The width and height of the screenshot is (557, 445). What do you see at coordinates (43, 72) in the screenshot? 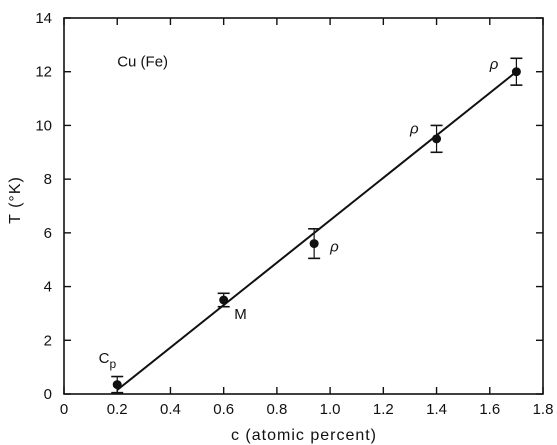
I see `y-tick-label: 12` at bounding box center [43, 72].